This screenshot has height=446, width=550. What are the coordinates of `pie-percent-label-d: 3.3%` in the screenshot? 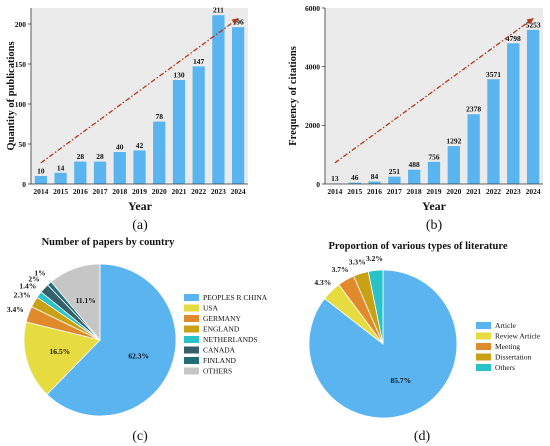 It's located at (357, 261).